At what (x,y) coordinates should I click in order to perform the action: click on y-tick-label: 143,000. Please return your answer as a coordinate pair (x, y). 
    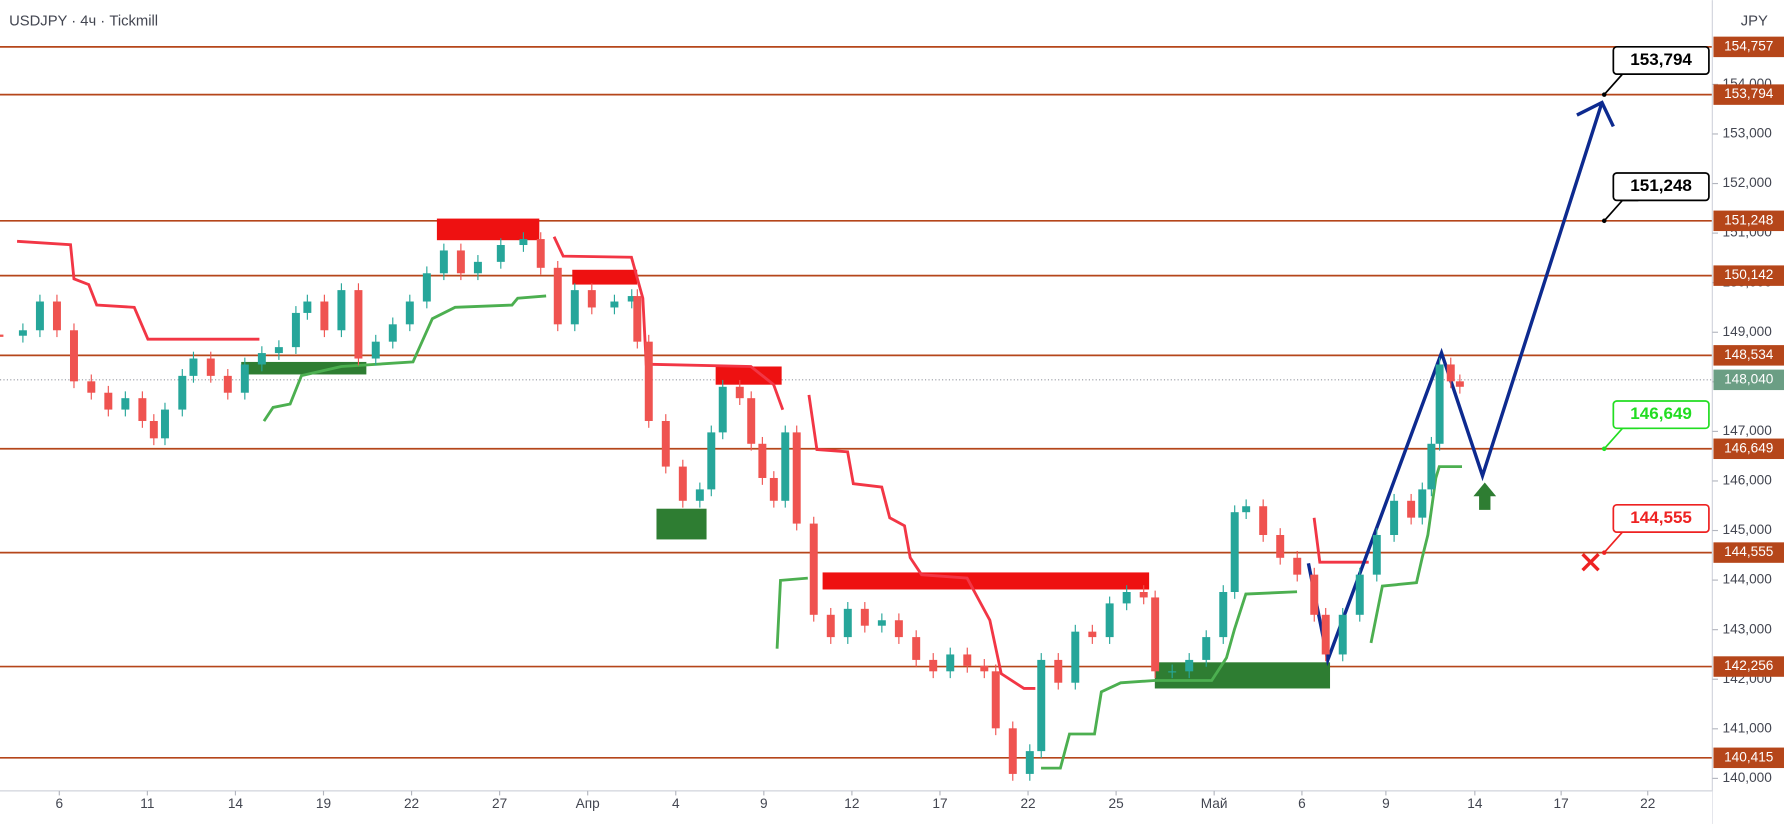
    Looking at the image, I should click on (1748, 628).